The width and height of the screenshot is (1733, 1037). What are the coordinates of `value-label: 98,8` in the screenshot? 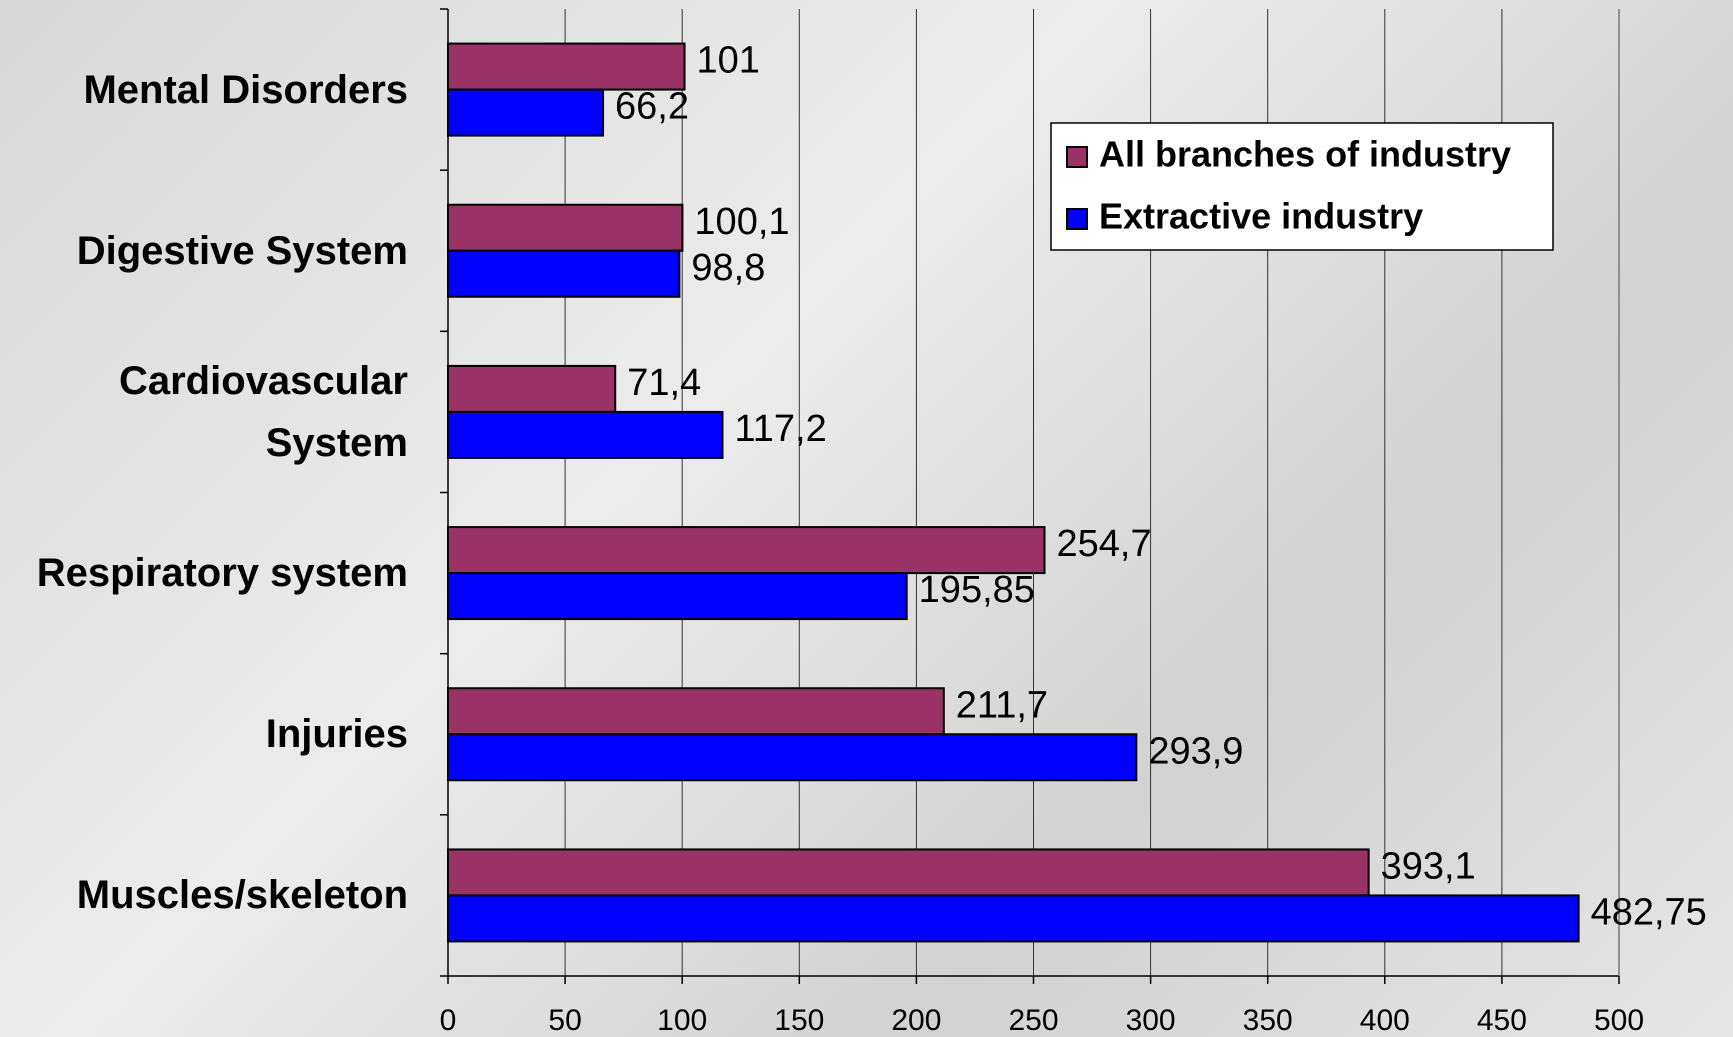 It's located at (728, 268).